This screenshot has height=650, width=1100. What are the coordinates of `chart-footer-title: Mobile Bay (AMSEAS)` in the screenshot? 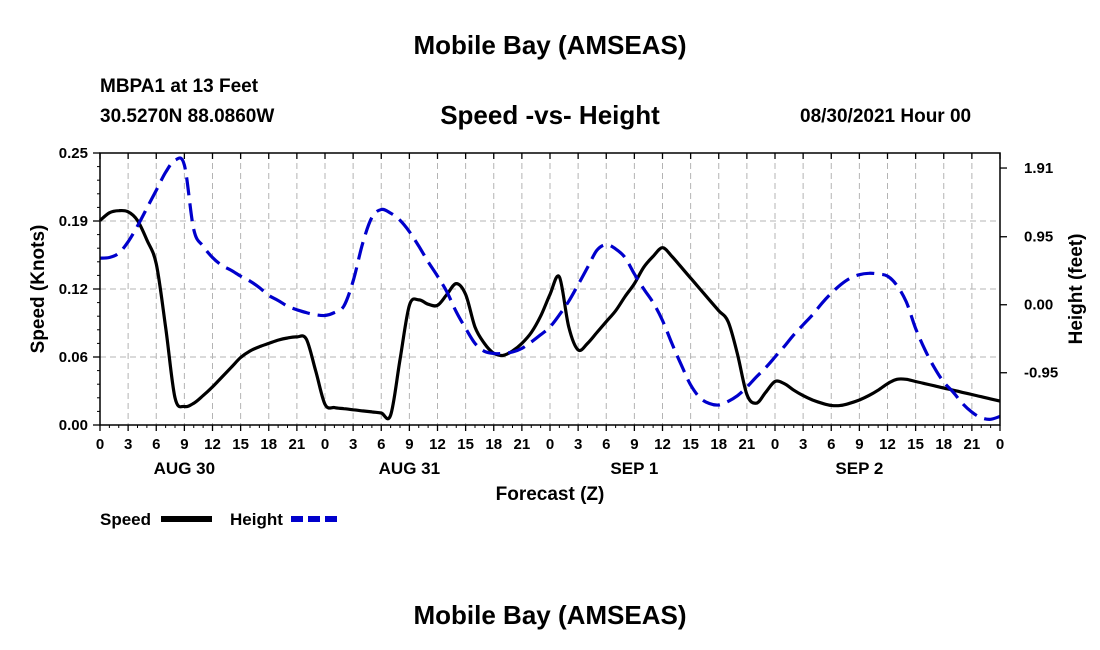 It's located at (550, 615).